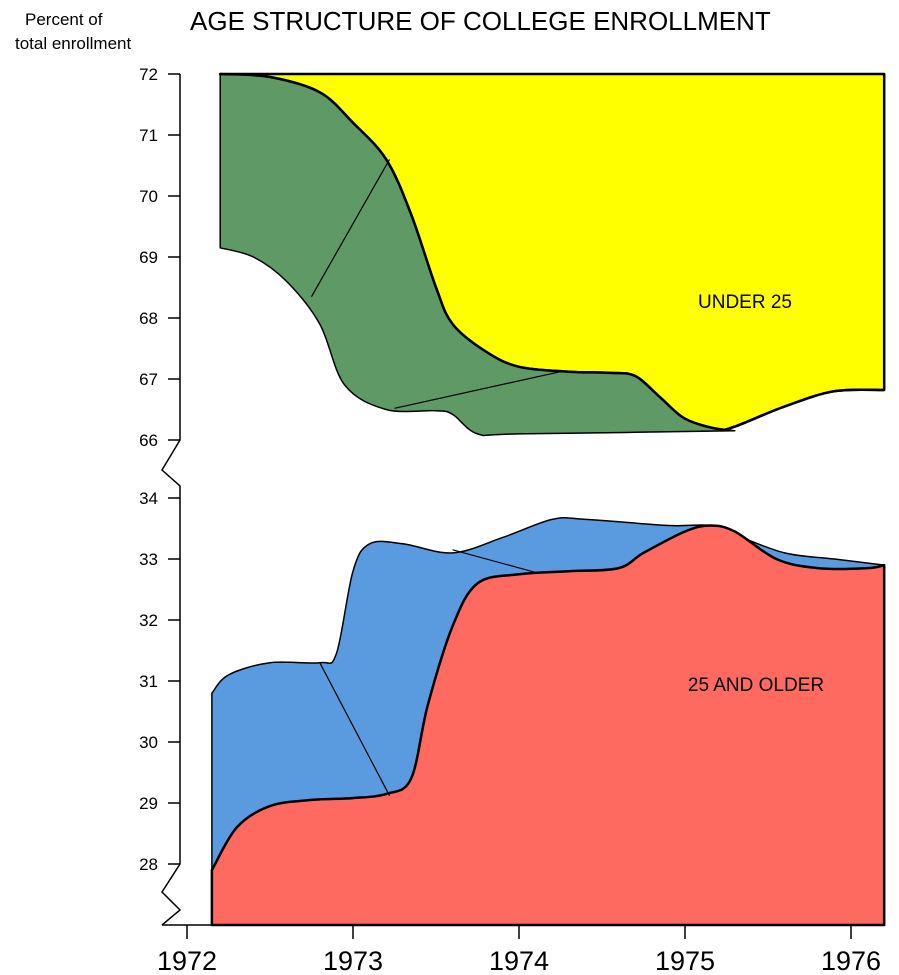 The width and height of the screenshot is (899, 975). I want to click on y-tick-label-lower-28: 28, so click(148, 864).